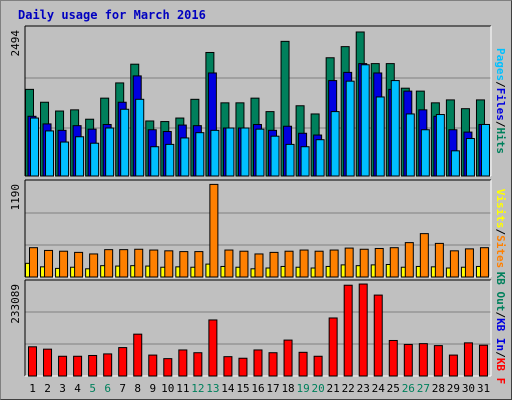  Describe the element at coordinates (393, 388) in the screenshot. I see `x-tick-label: 25` at that location.